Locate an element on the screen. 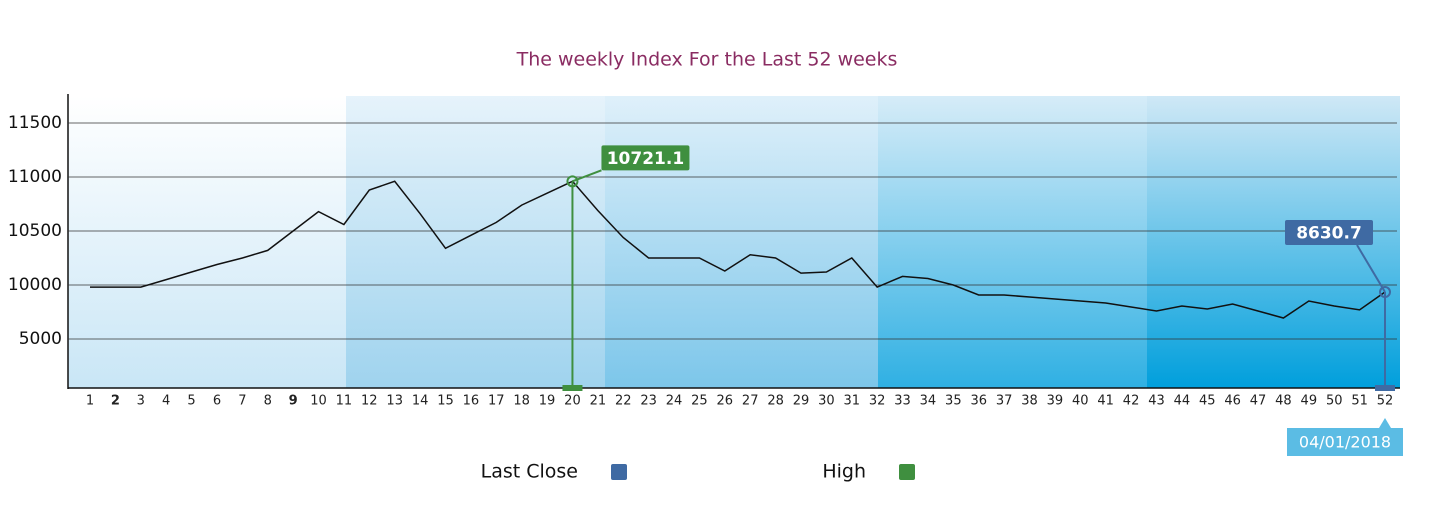  x-tick-label: 46 is located at coordinates (1232, 401).